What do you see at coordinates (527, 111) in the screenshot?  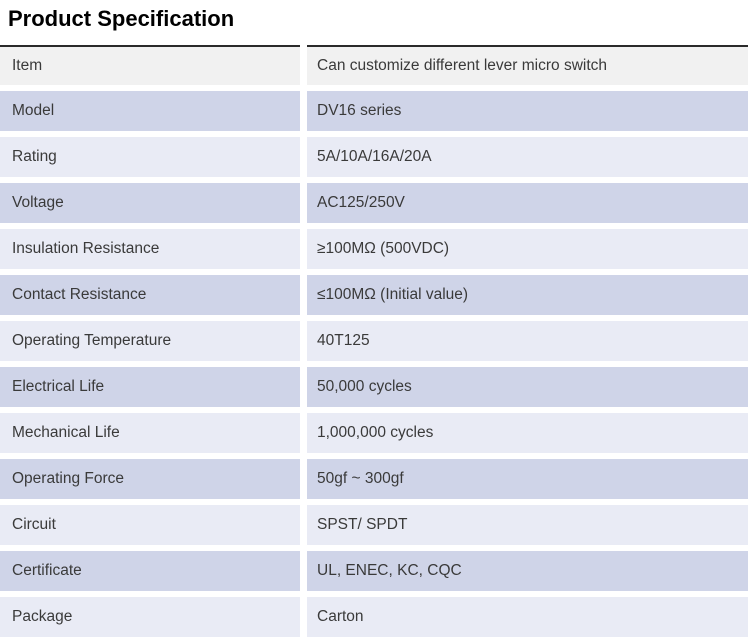 I see `spec-value-cell: DV16 series` at bounding box center [527, 111].